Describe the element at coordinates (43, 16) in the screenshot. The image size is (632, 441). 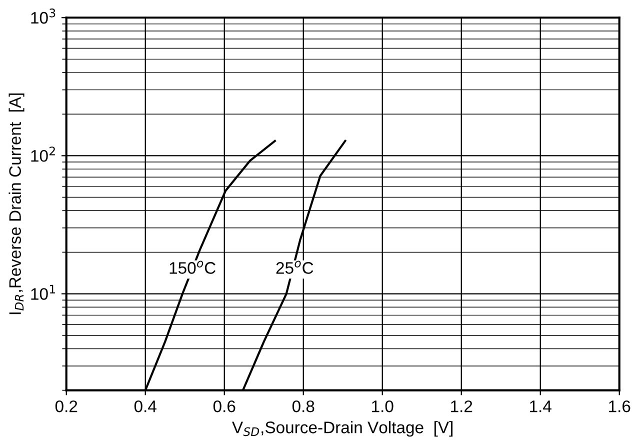
I see `y-tick-label: 10$^{3}$` at that location.